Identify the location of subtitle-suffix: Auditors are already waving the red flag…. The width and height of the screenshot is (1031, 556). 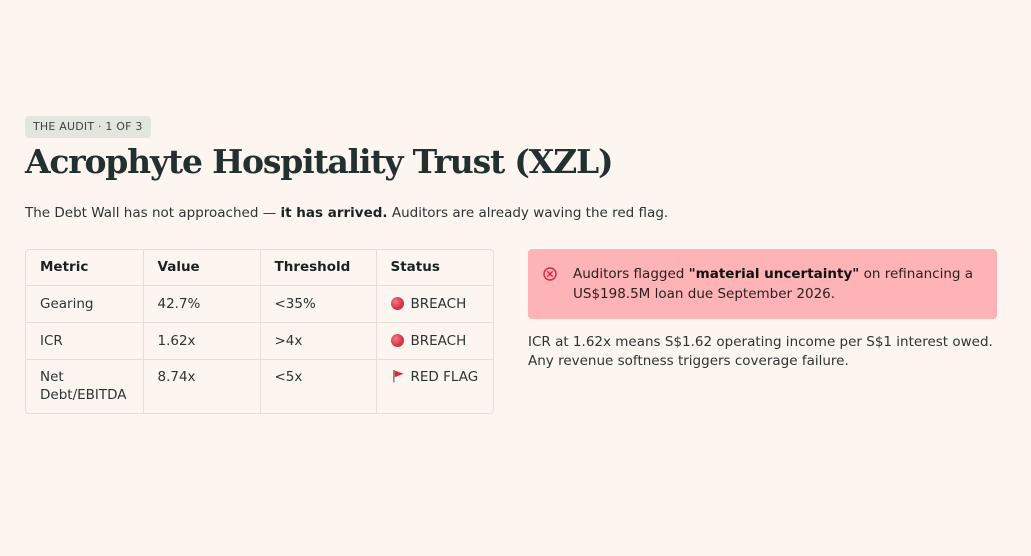
(528, 213).